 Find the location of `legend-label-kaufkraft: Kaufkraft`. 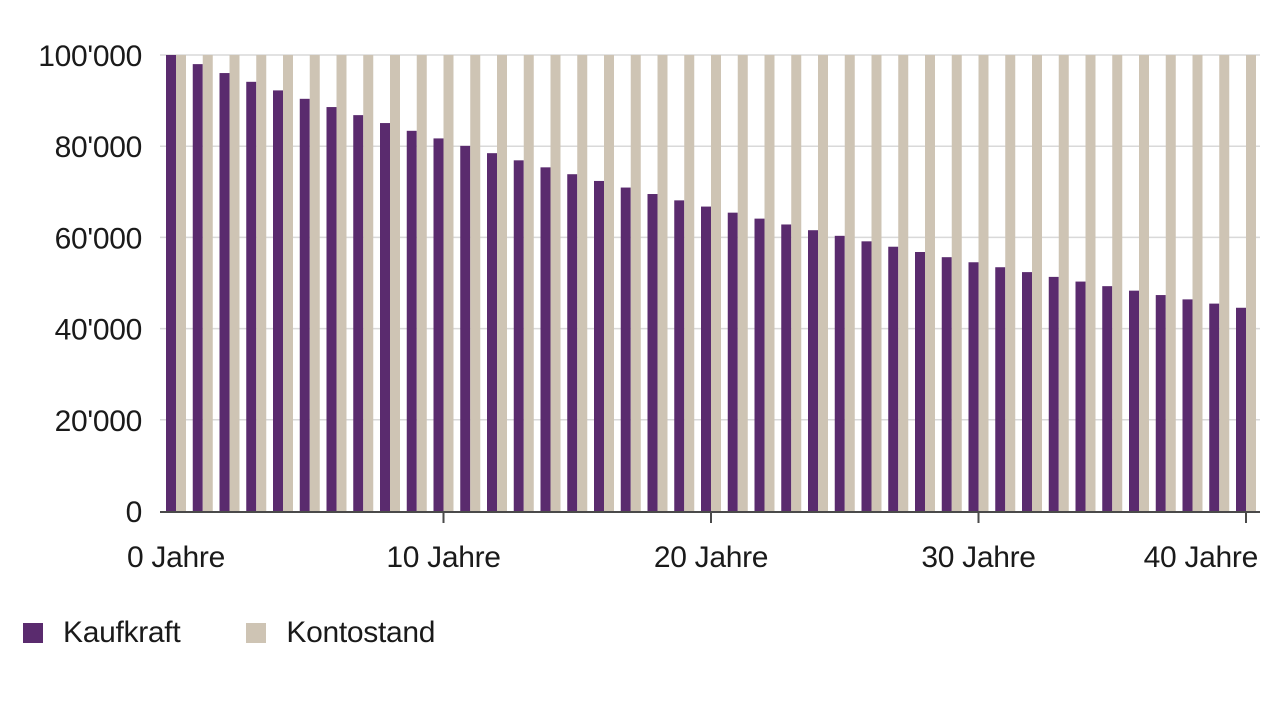

legend-label-kaufkraft: Kaufkraft is located at coordinates (122, 632).